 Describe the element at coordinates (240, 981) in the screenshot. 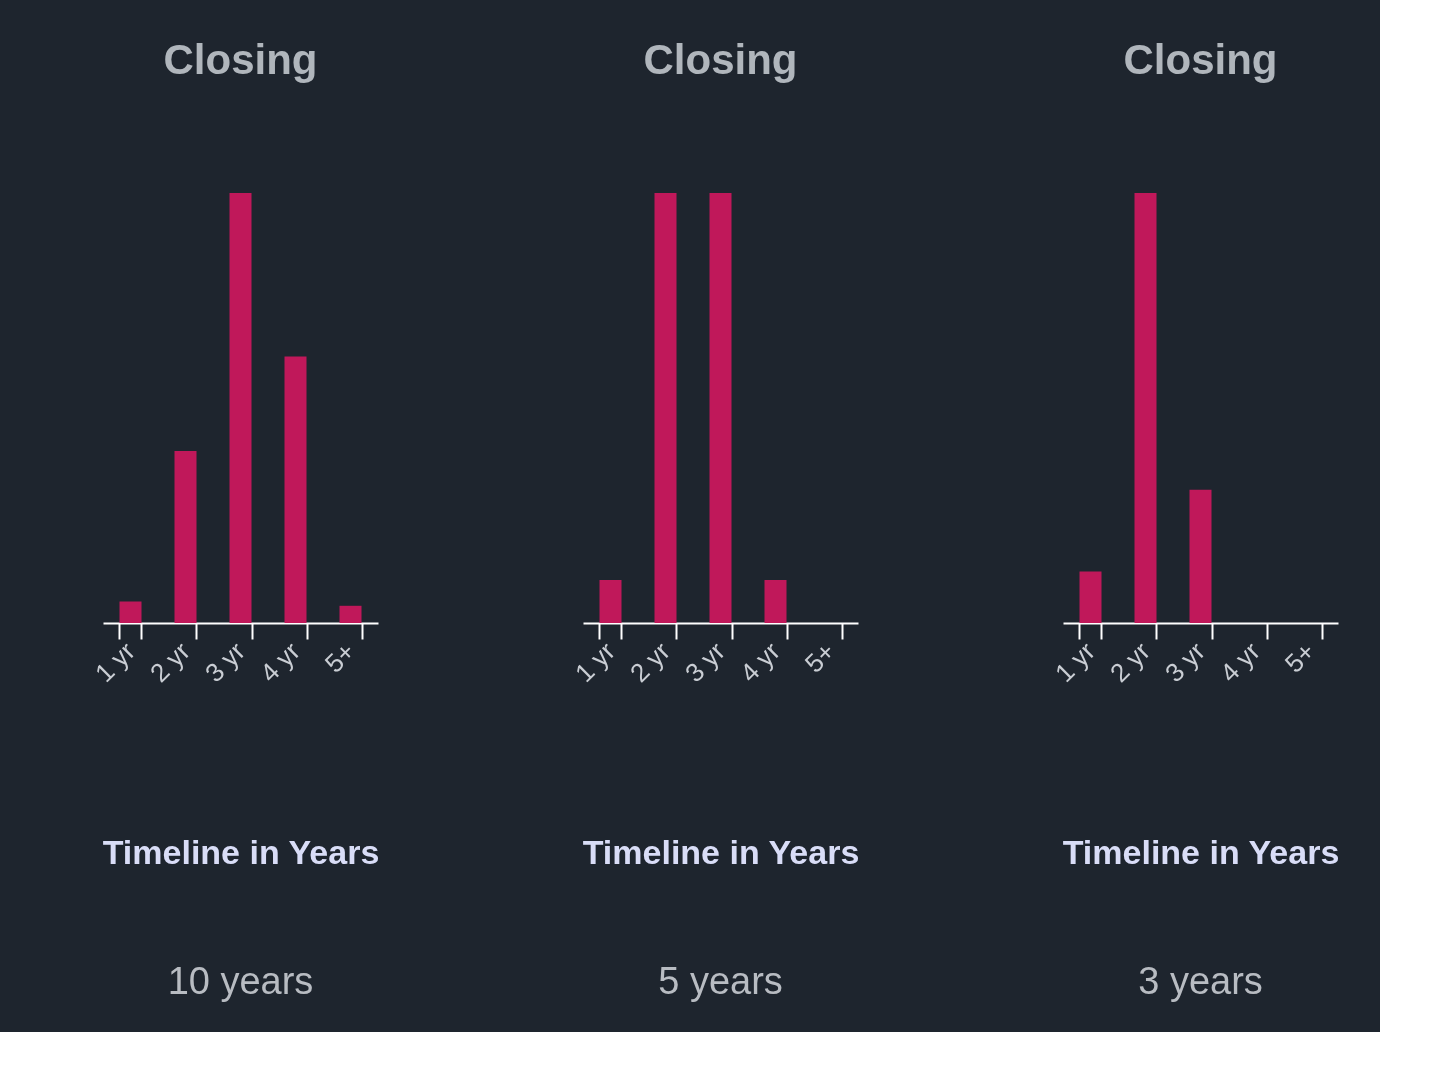

I see `text: 10 years` at that location.